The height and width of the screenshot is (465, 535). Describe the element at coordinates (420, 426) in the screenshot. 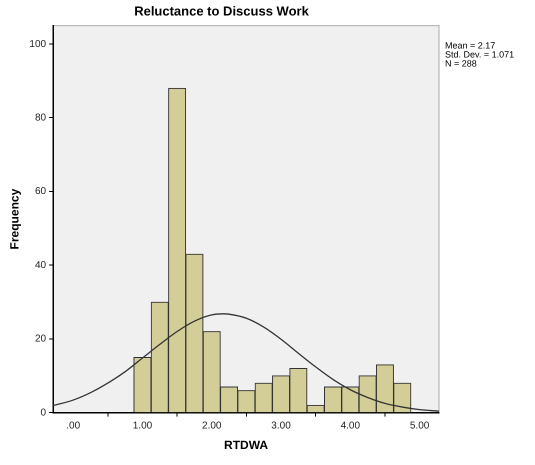

I see `x-tick-label: 5.00` at that location.